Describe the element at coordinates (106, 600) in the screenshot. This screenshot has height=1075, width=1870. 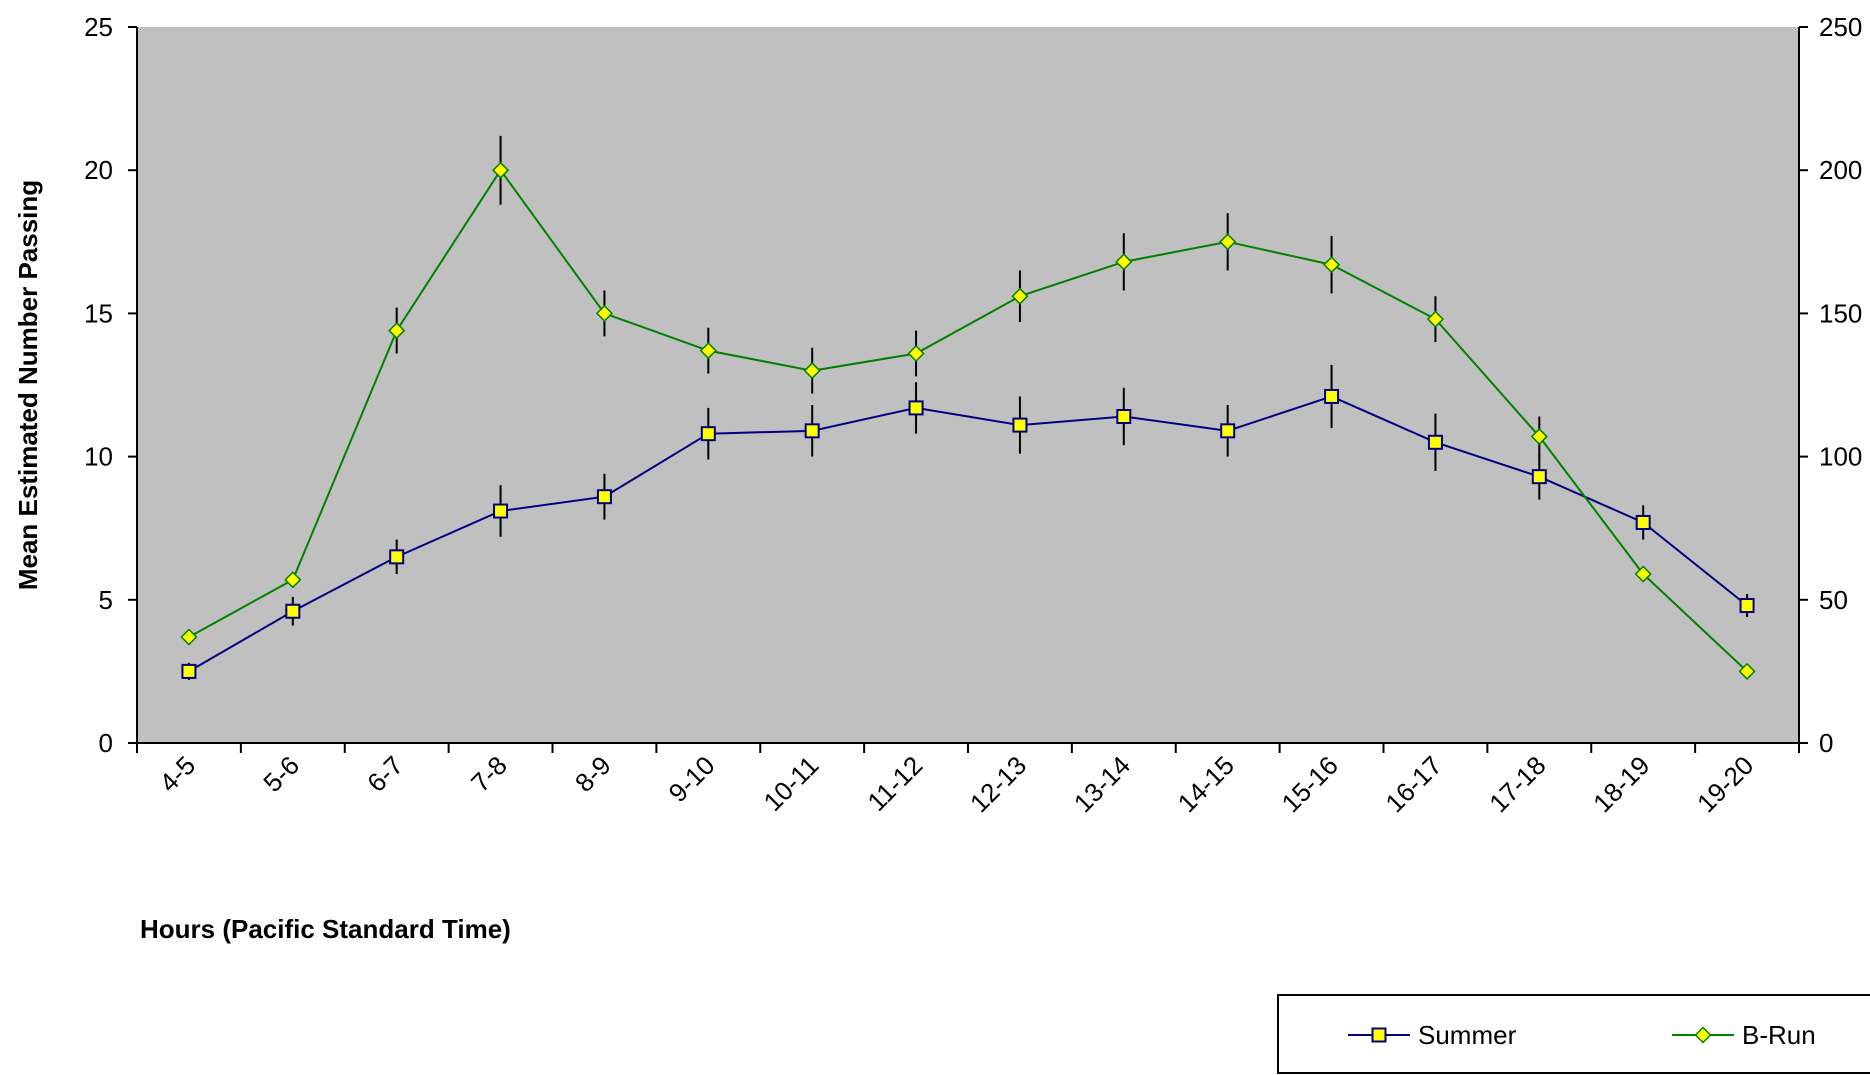
I see `y-tick-label-left: 5` at that location.